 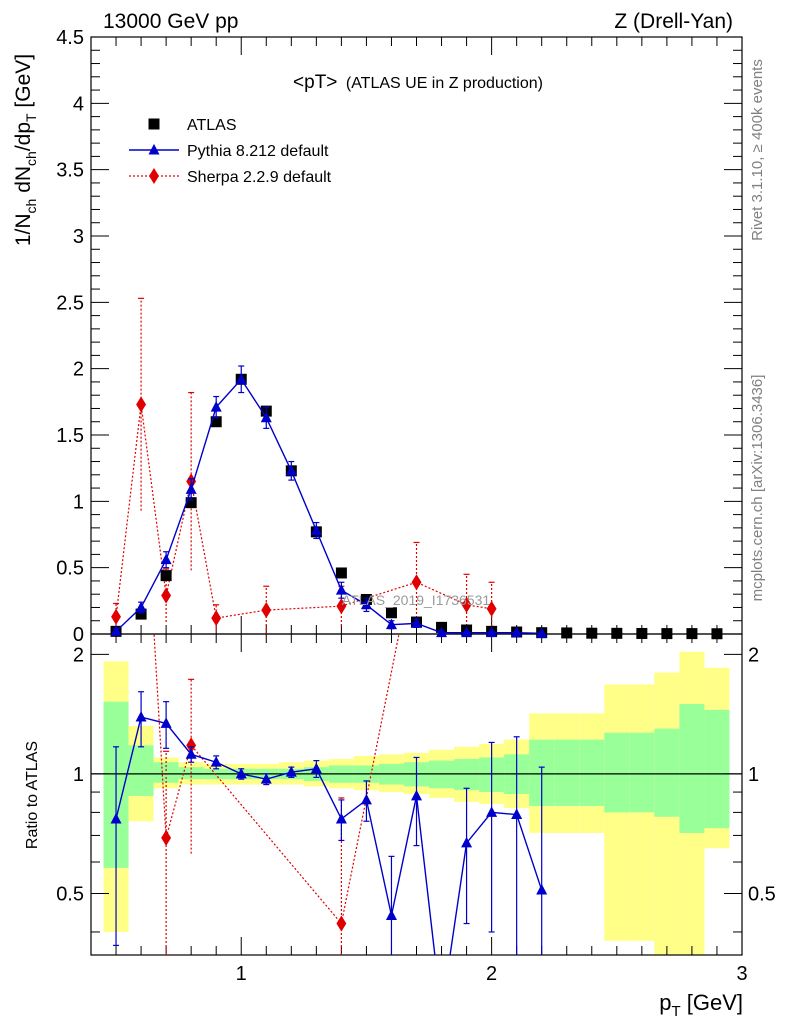 What do you see at coordinates (70, 436) in the screenshot?
I see `main-y-tick-label: 1.5` at bounding box center [70, 436].